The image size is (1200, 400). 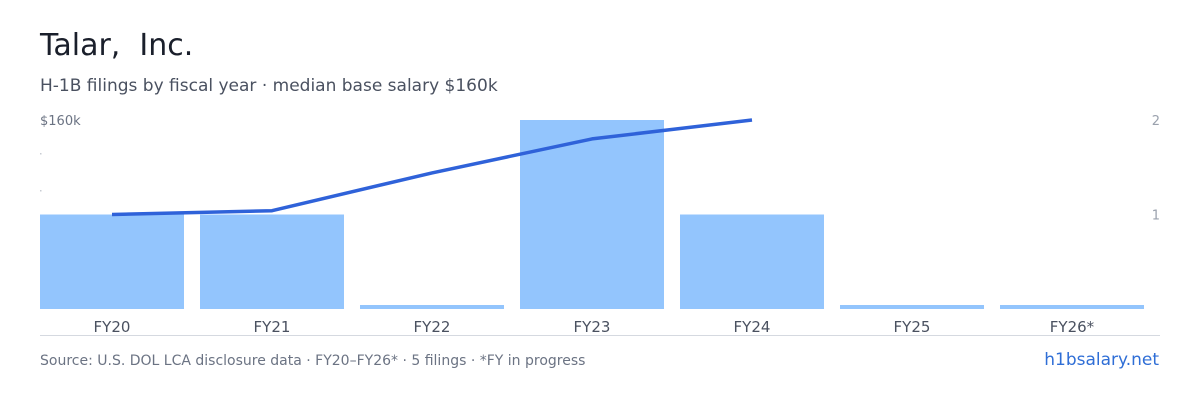 I want to click on line-series, so click(x=432, y=167).